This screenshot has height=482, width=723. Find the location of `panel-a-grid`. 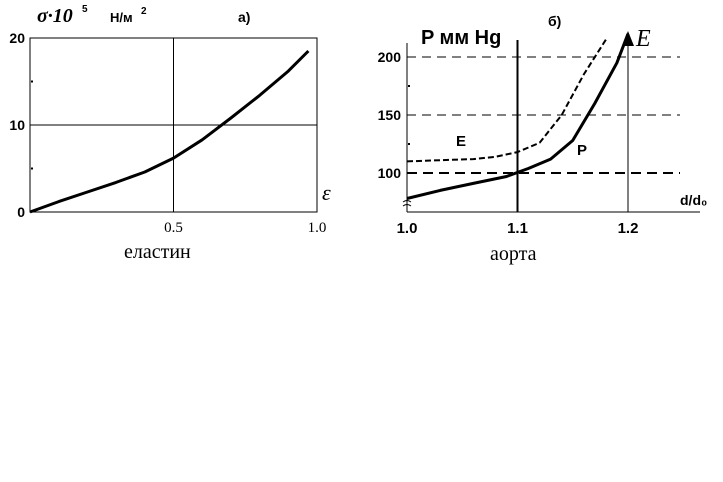

panel-a-grid is located at coordinates (173, 125).